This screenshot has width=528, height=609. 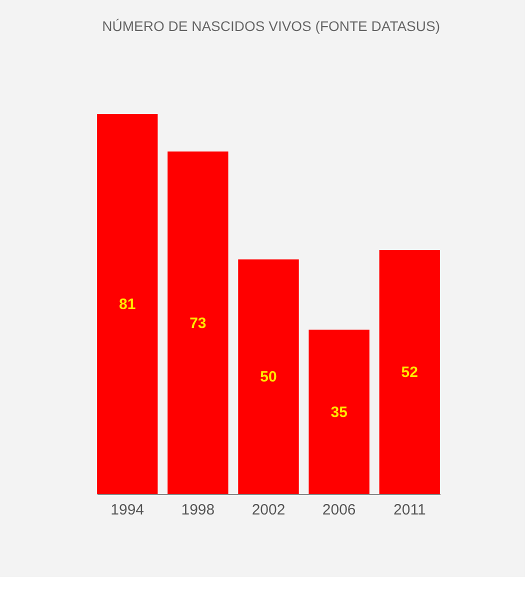 I want to click on data-label: 52, so click(x=409, y=373).